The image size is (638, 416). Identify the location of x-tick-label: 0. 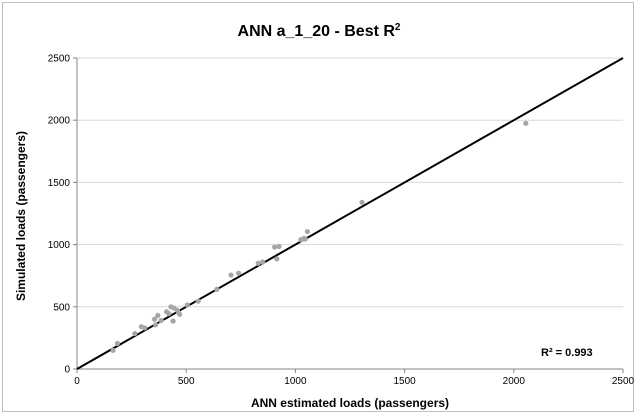
(77, 381).